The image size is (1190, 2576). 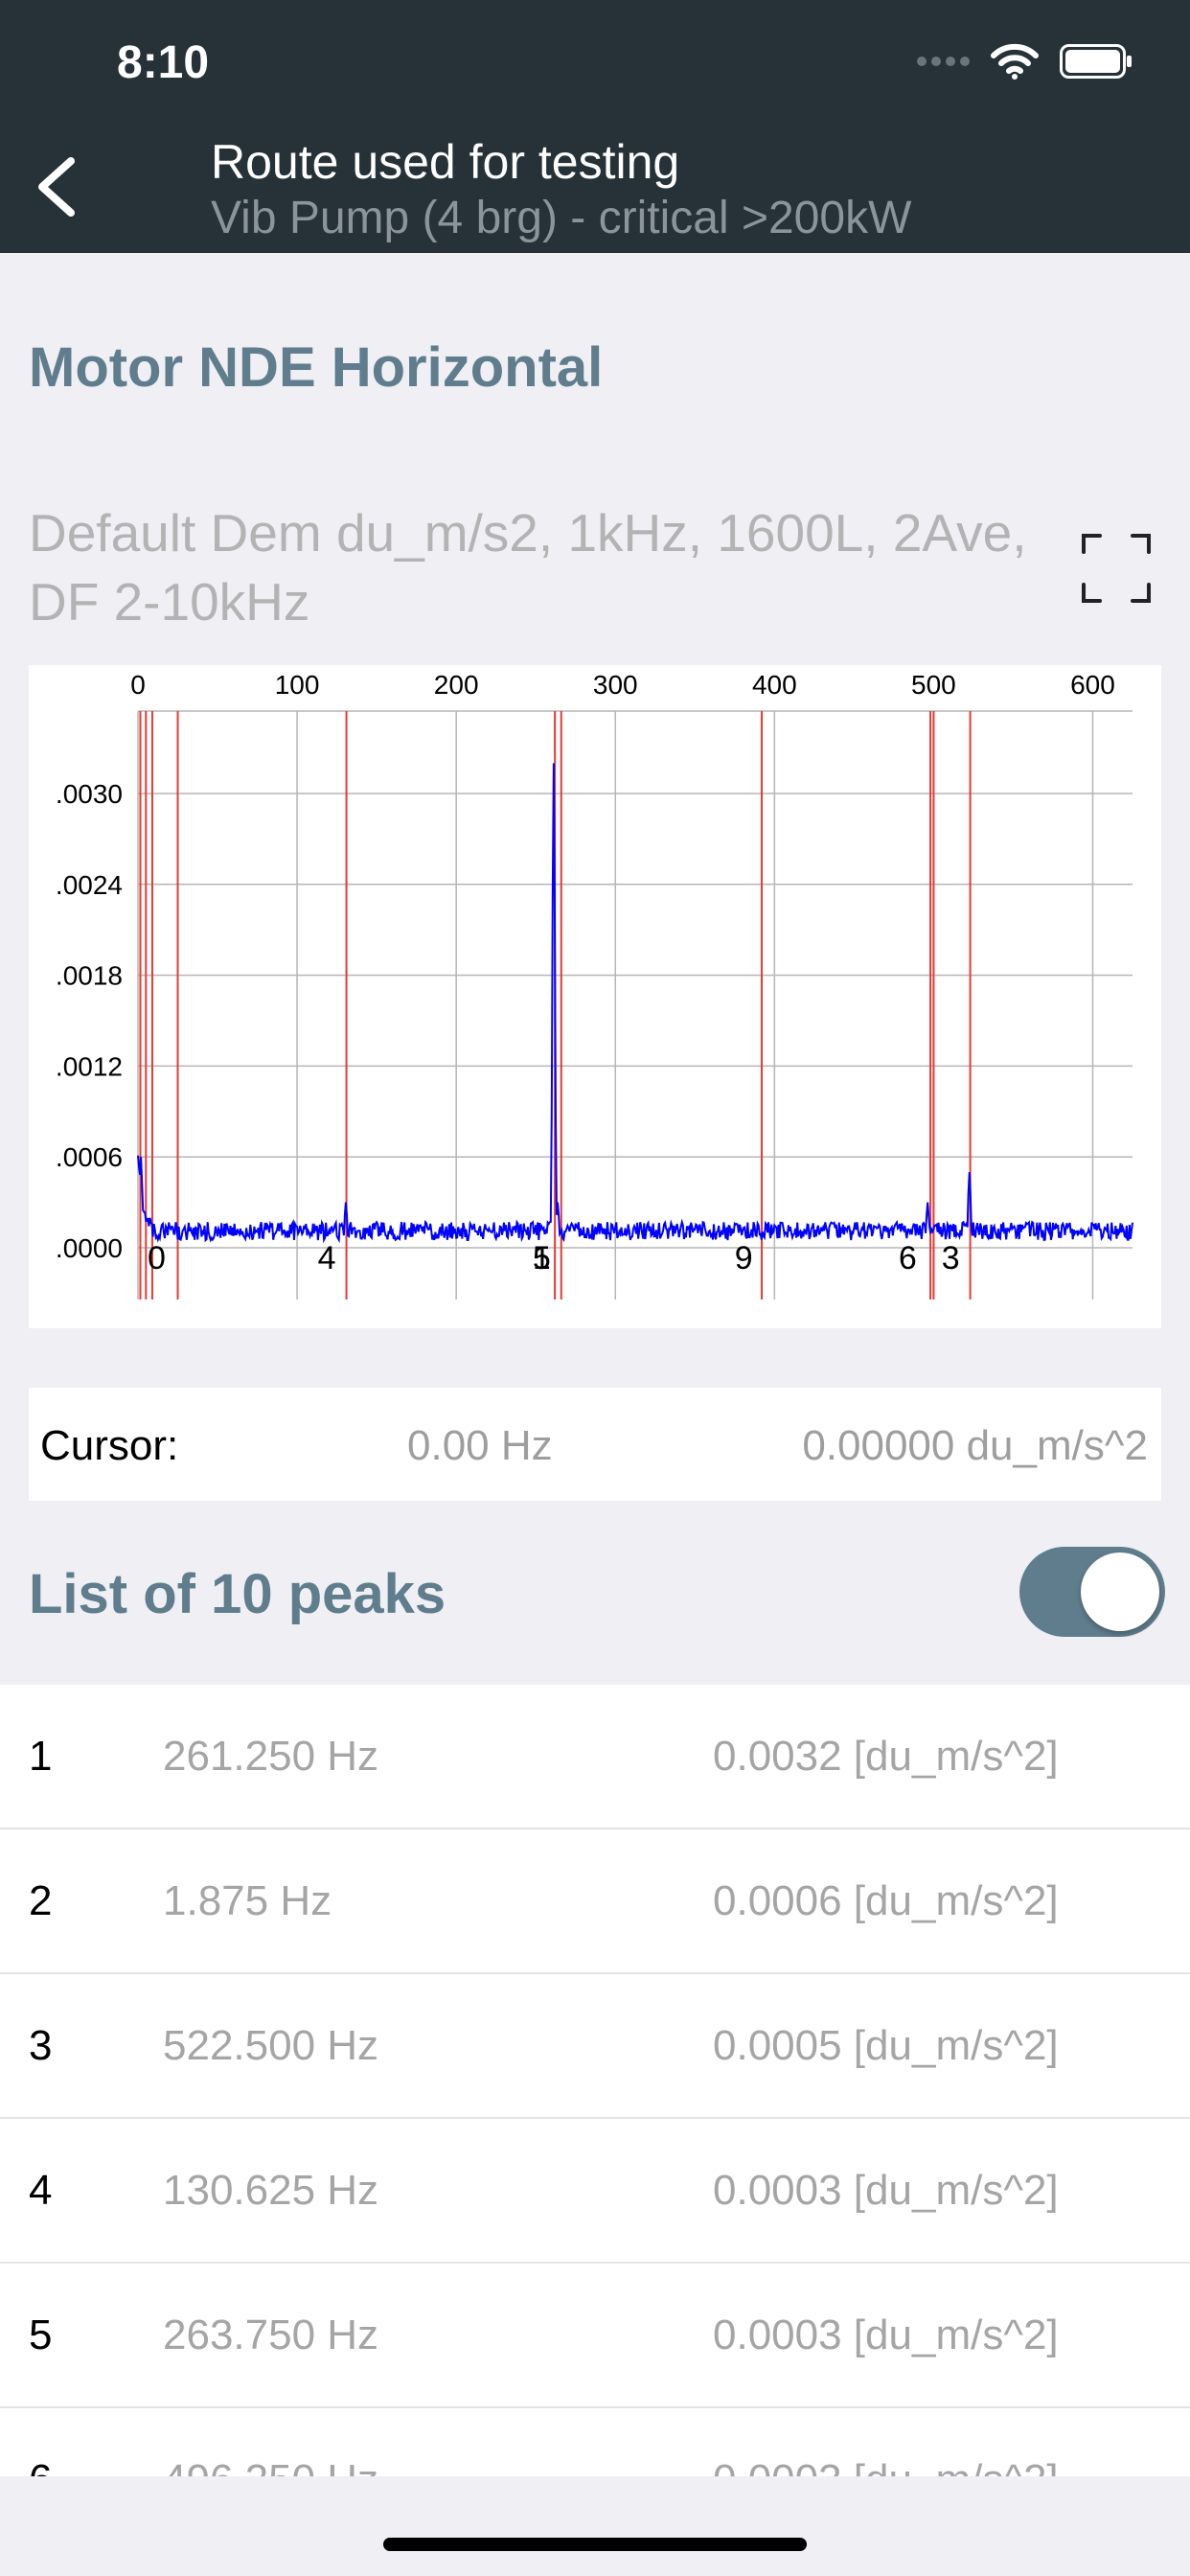 What do you see at coordinates (595, 2046) in the screenshot?
I see `peak-row-3: 3 522.500 Hz 0.0005 [du_m/s^2]` at bounding box center [595, 2046].